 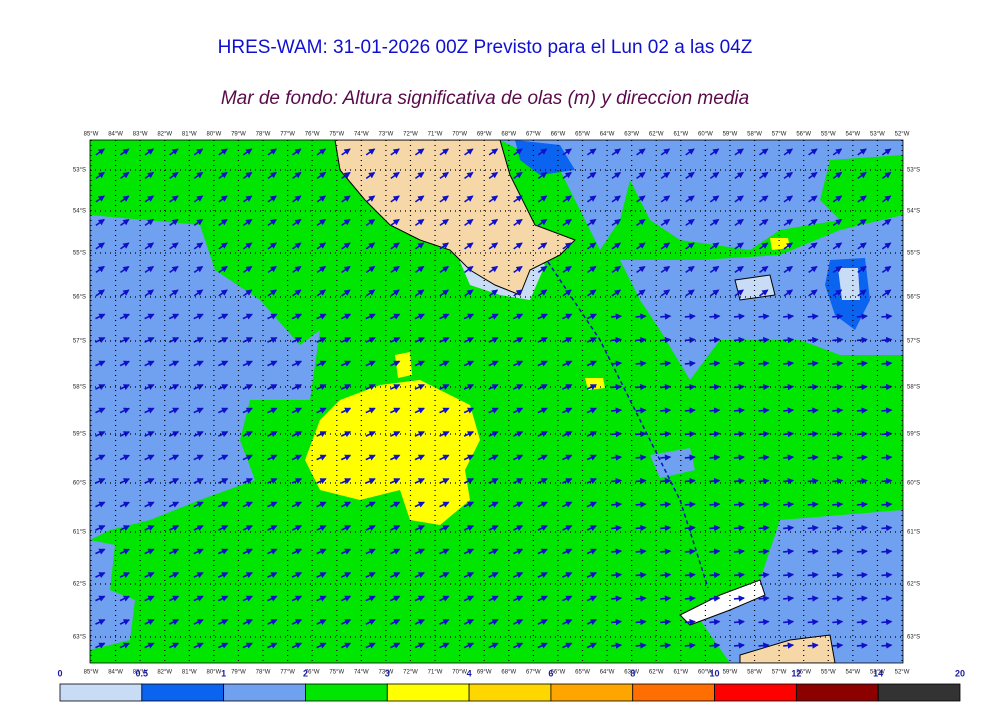 I want to click on lon-label: 65°W, so click(x=582, y=135).